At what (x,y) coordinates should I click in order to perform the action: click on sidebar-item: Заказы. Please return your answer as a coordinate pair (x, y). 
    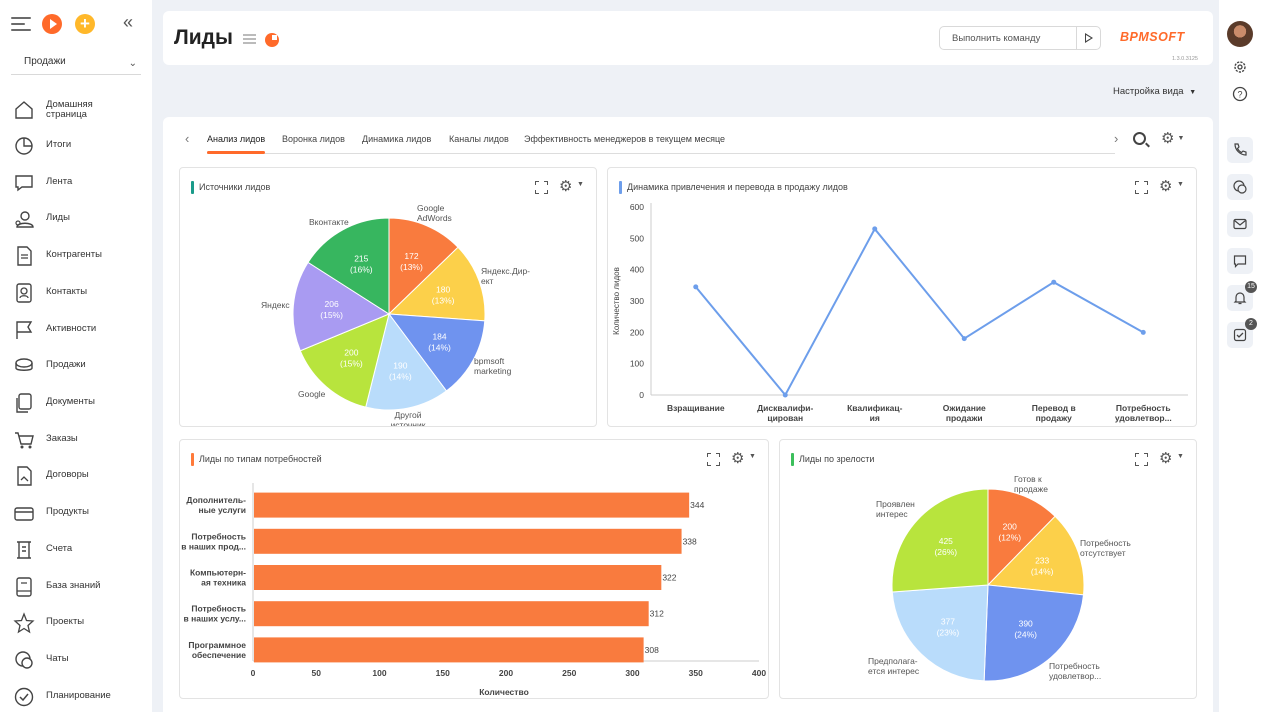
    Looking at the image, I should click on (76, 440).